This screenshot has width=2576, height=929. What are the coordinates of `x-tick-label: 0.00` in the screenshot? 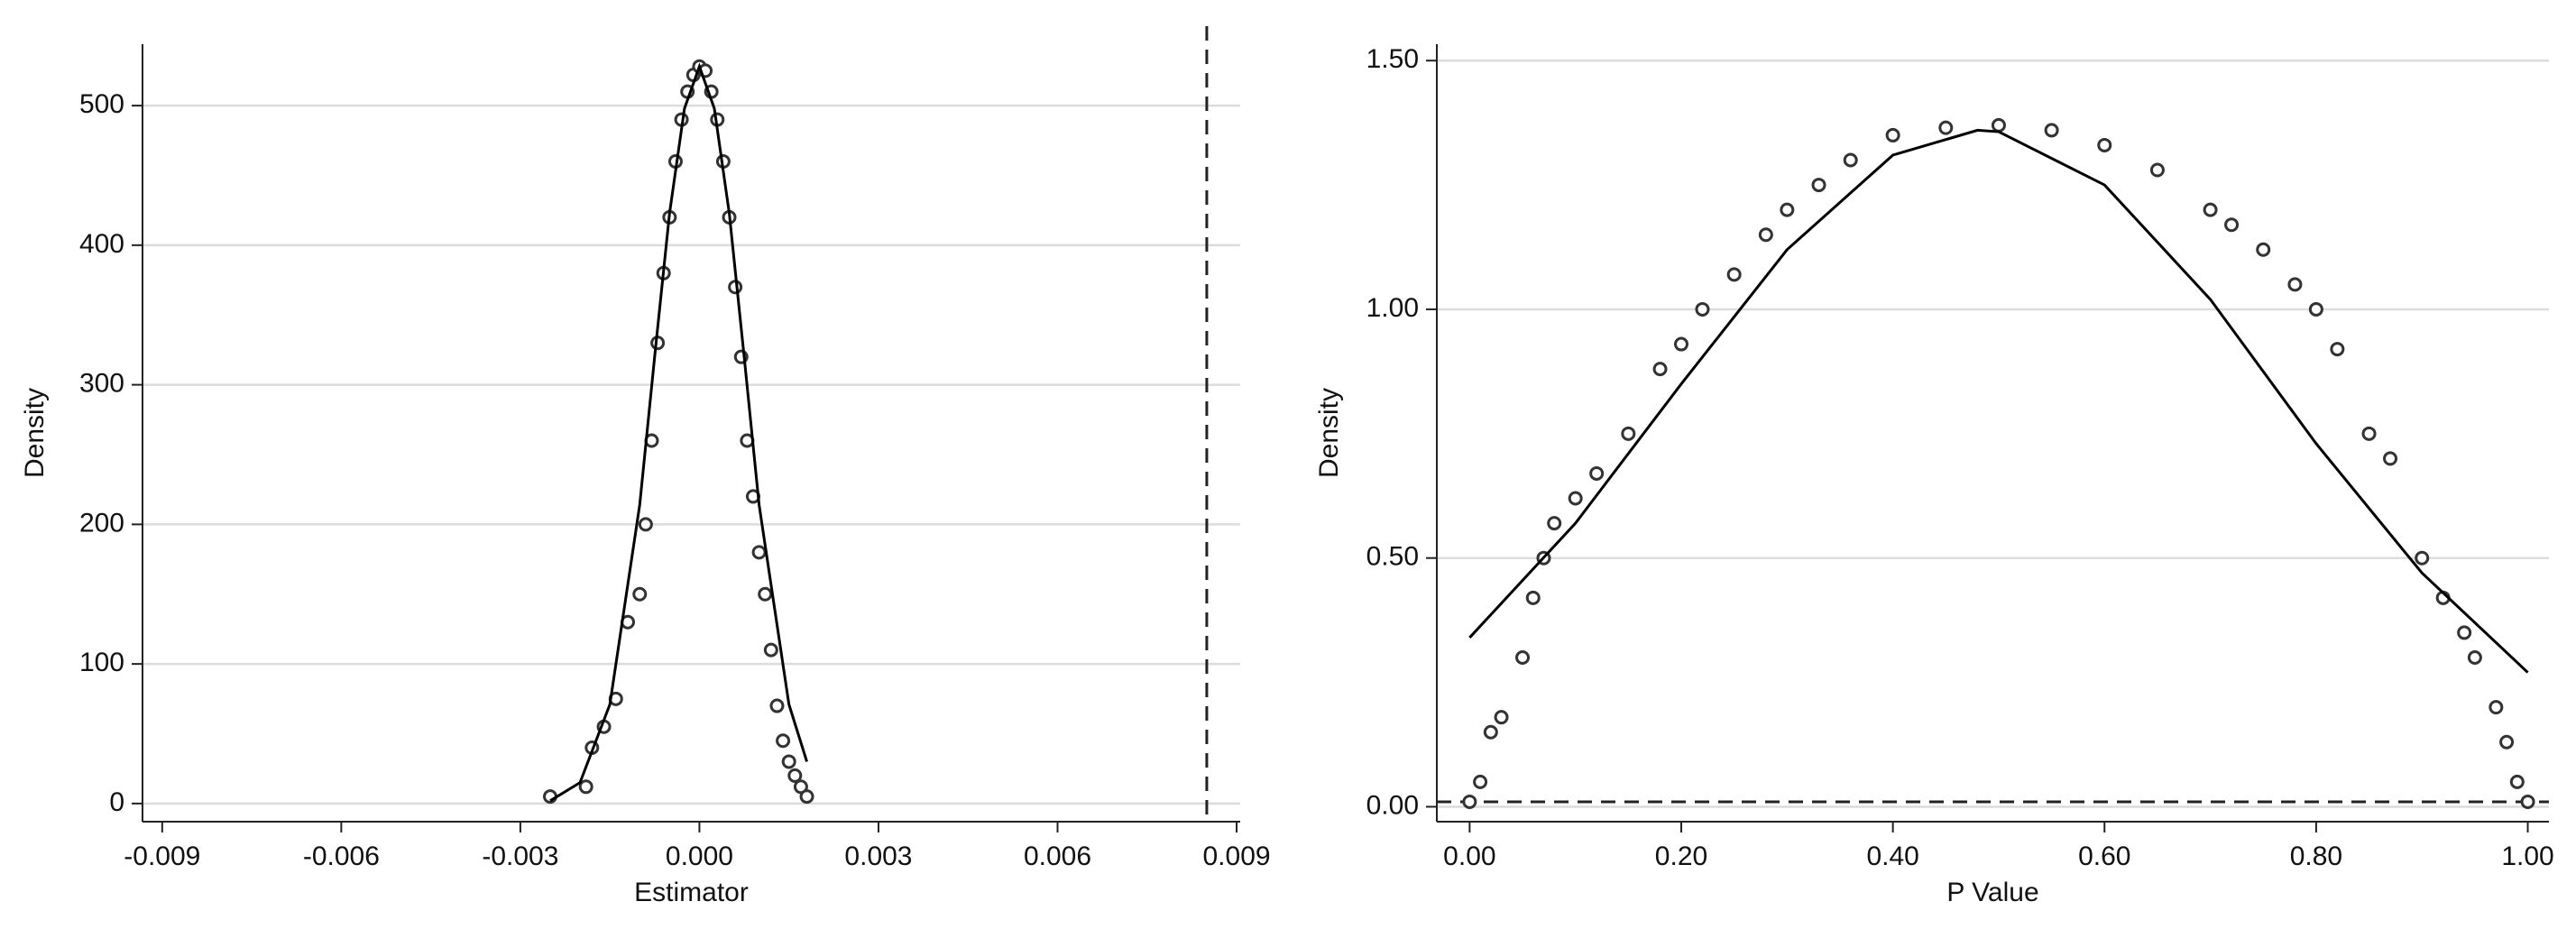 It's located at (1469, 856).